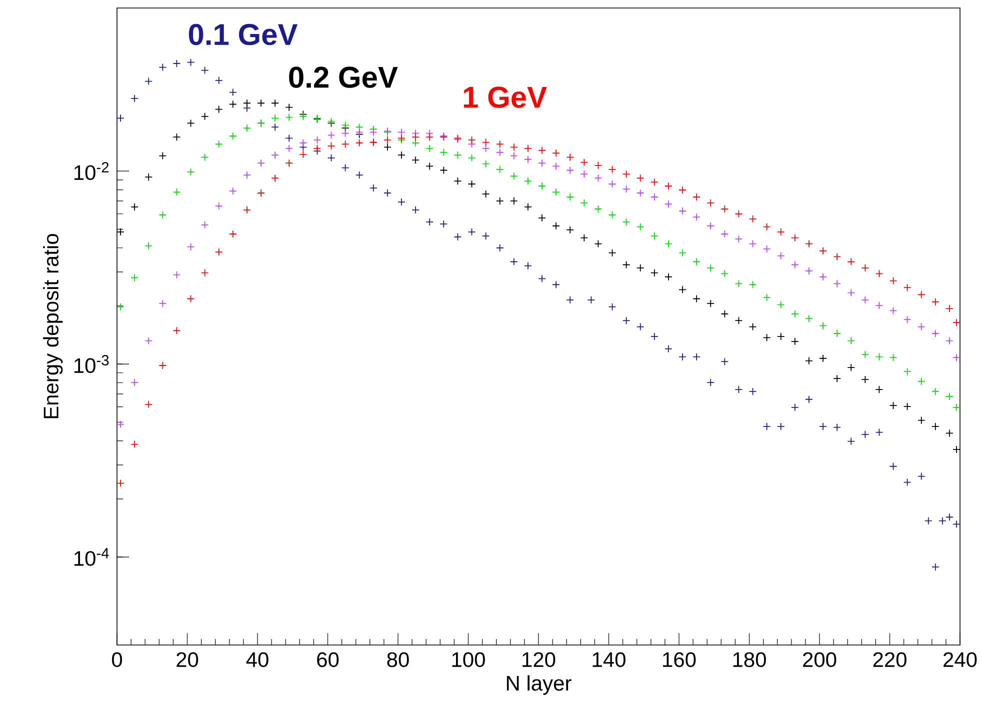  I want to click on x-tick-label: 120, so click(539, 660).